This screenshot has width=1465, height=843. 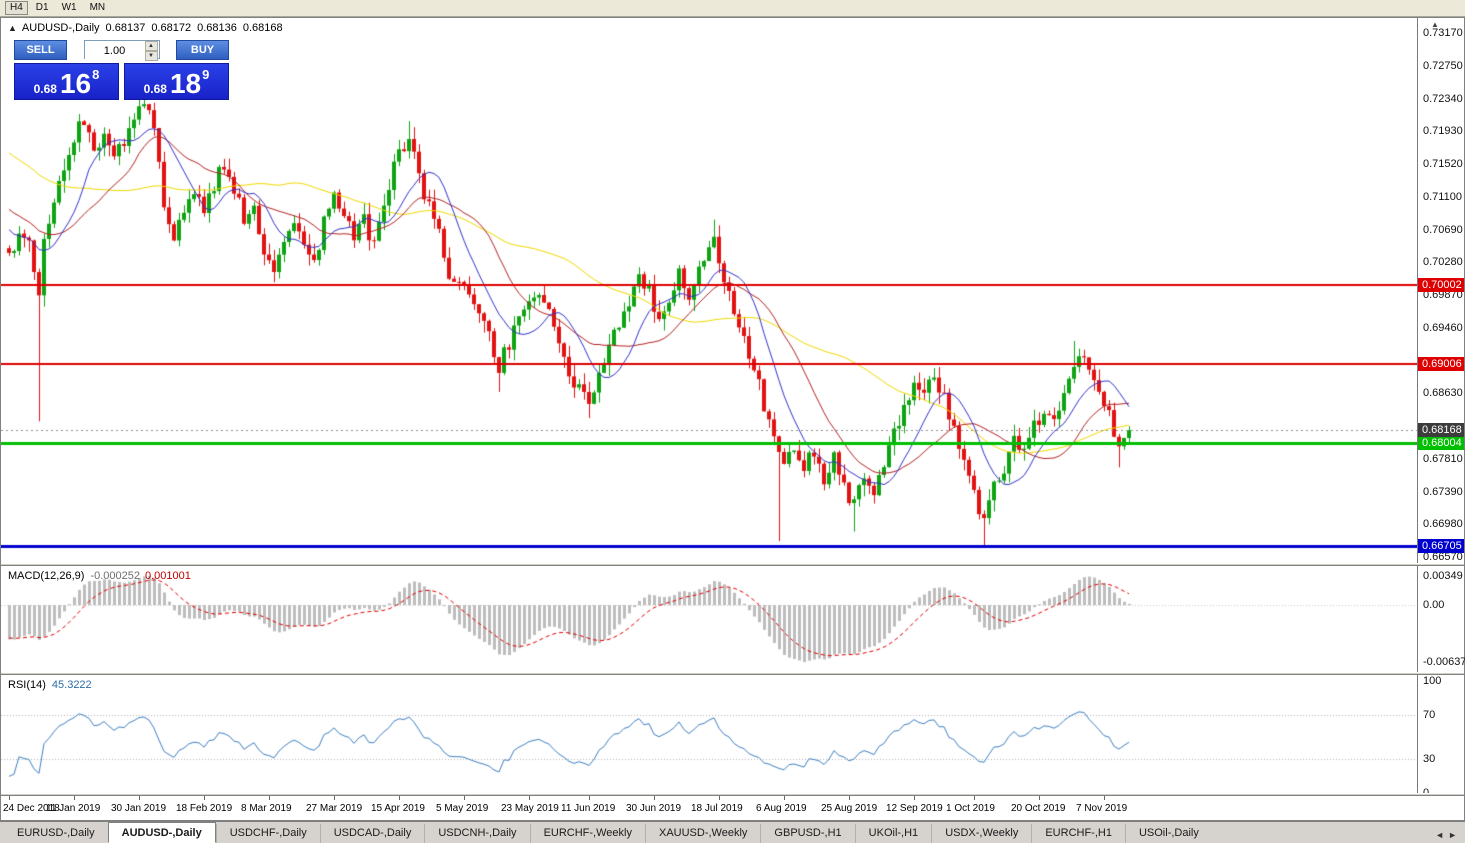 I want to click on axis-tick-label: 0.69460, so click(x=1443, y=328).